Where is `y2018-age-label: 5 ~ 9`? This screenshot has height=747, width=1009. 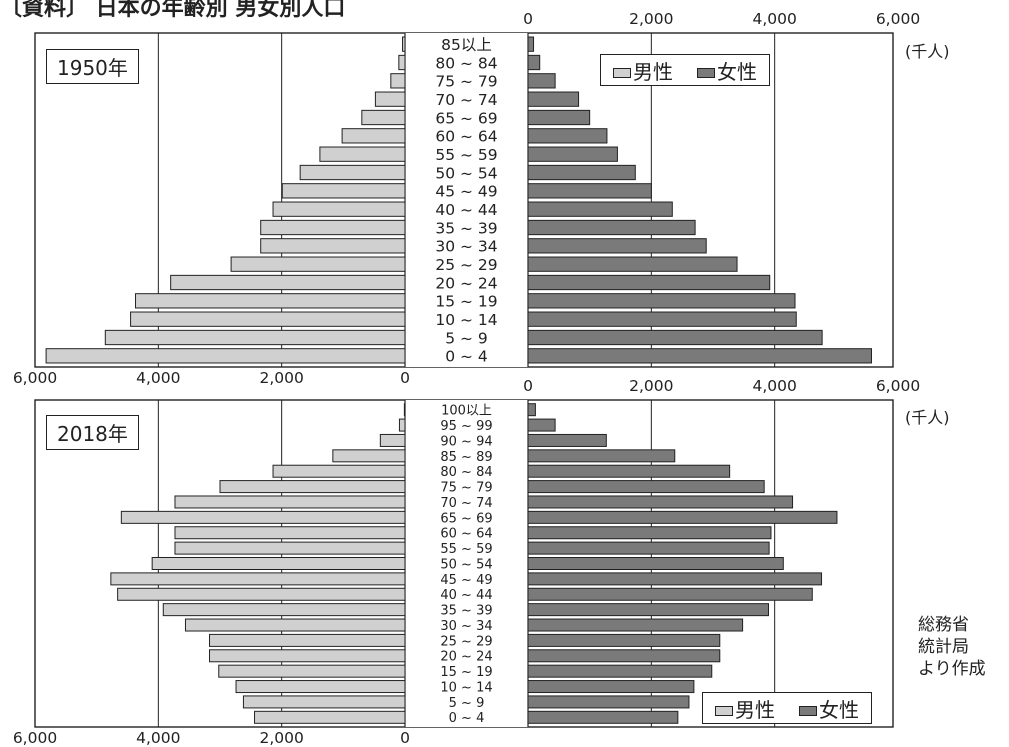 y2018-age-label: 5 ~ 9 is located at coordinates (467, 703).